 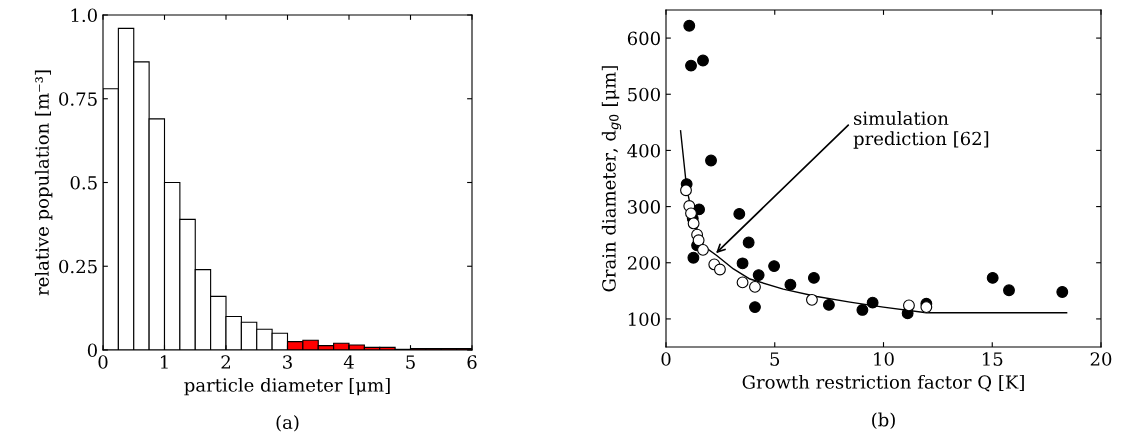 I want to click on y-tick-label: 300, so click(x=644, y=207).